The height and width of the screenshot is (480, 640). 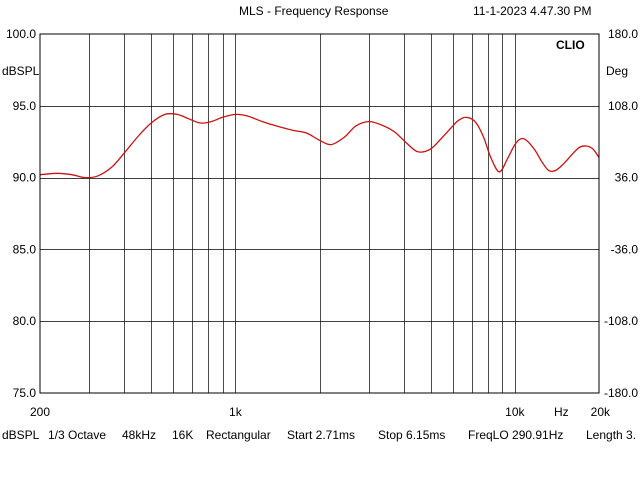 What do you see at coordinates (532, 11) in the screenshot?
I see `timestamp: 11-1-2023 4.47.30 PM` at bounding box center [532, 11].